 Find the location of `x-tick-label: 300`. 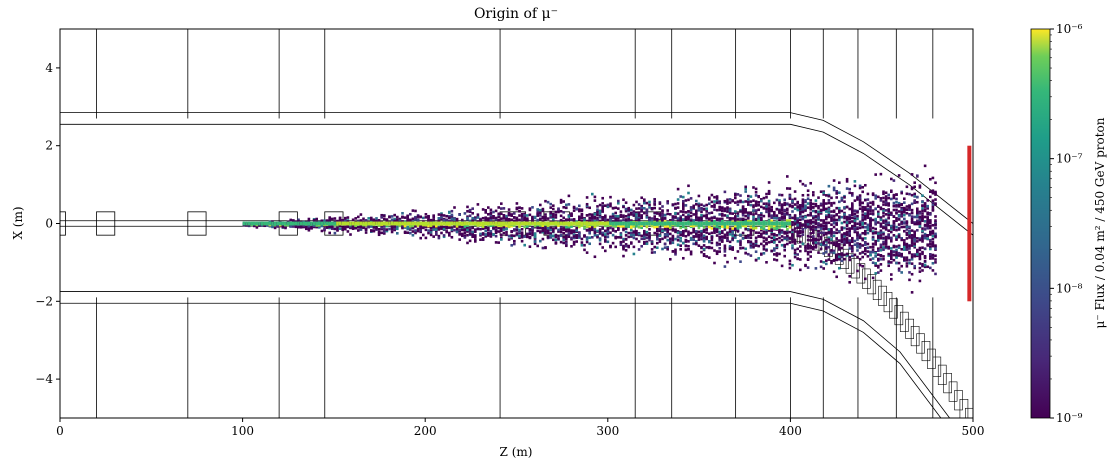

x-tick-label: 300 is located at coordinates (607, 431).